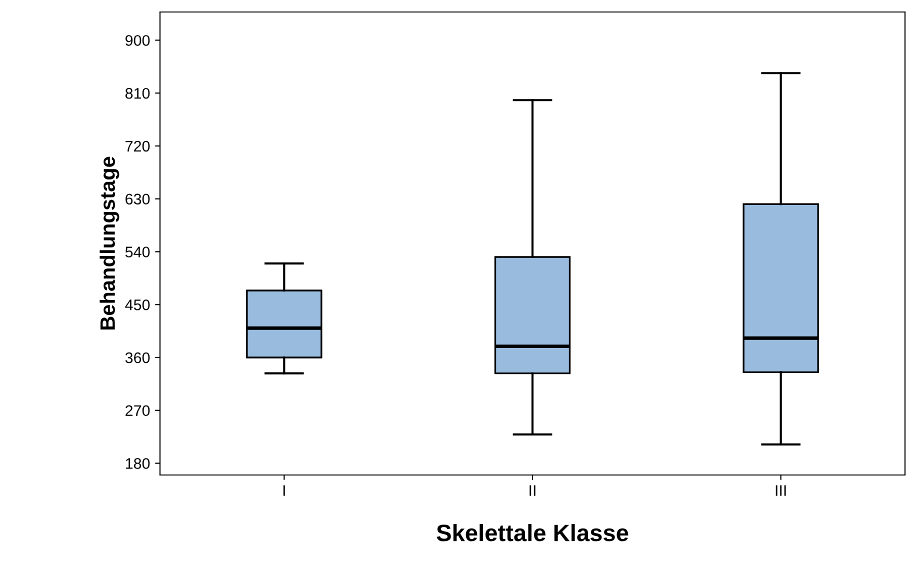  Describe the element at coordinates (137, 93) in the screenshot. I see `y-tick-label: 810` at that location.